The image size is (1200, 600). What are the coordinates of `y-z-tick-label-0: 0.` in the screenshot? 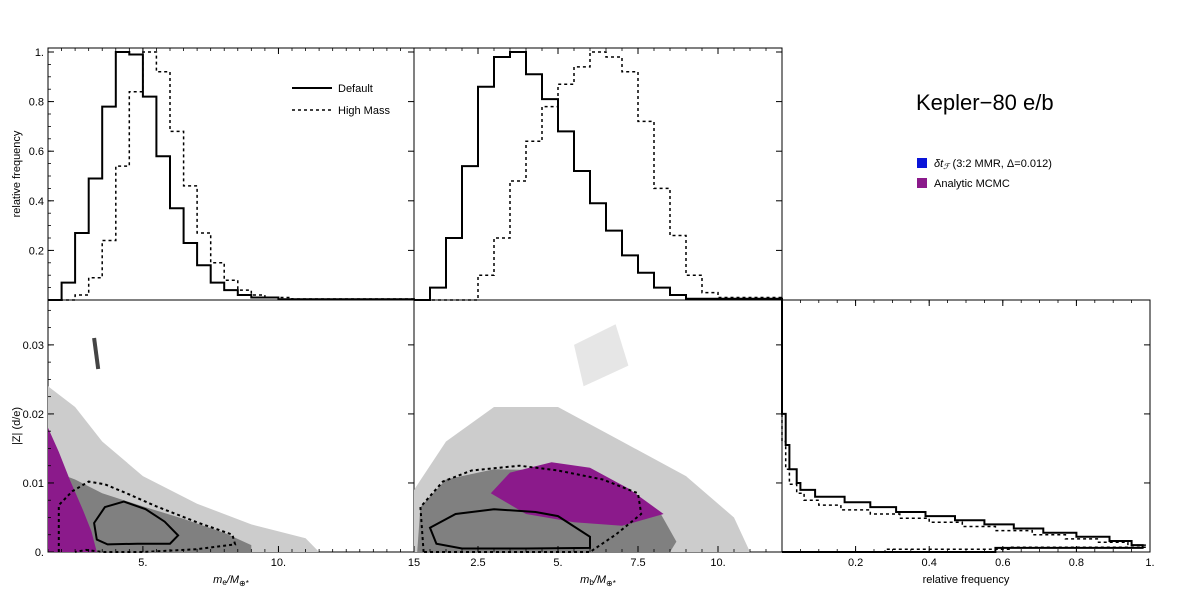 It's located at (39, 553).